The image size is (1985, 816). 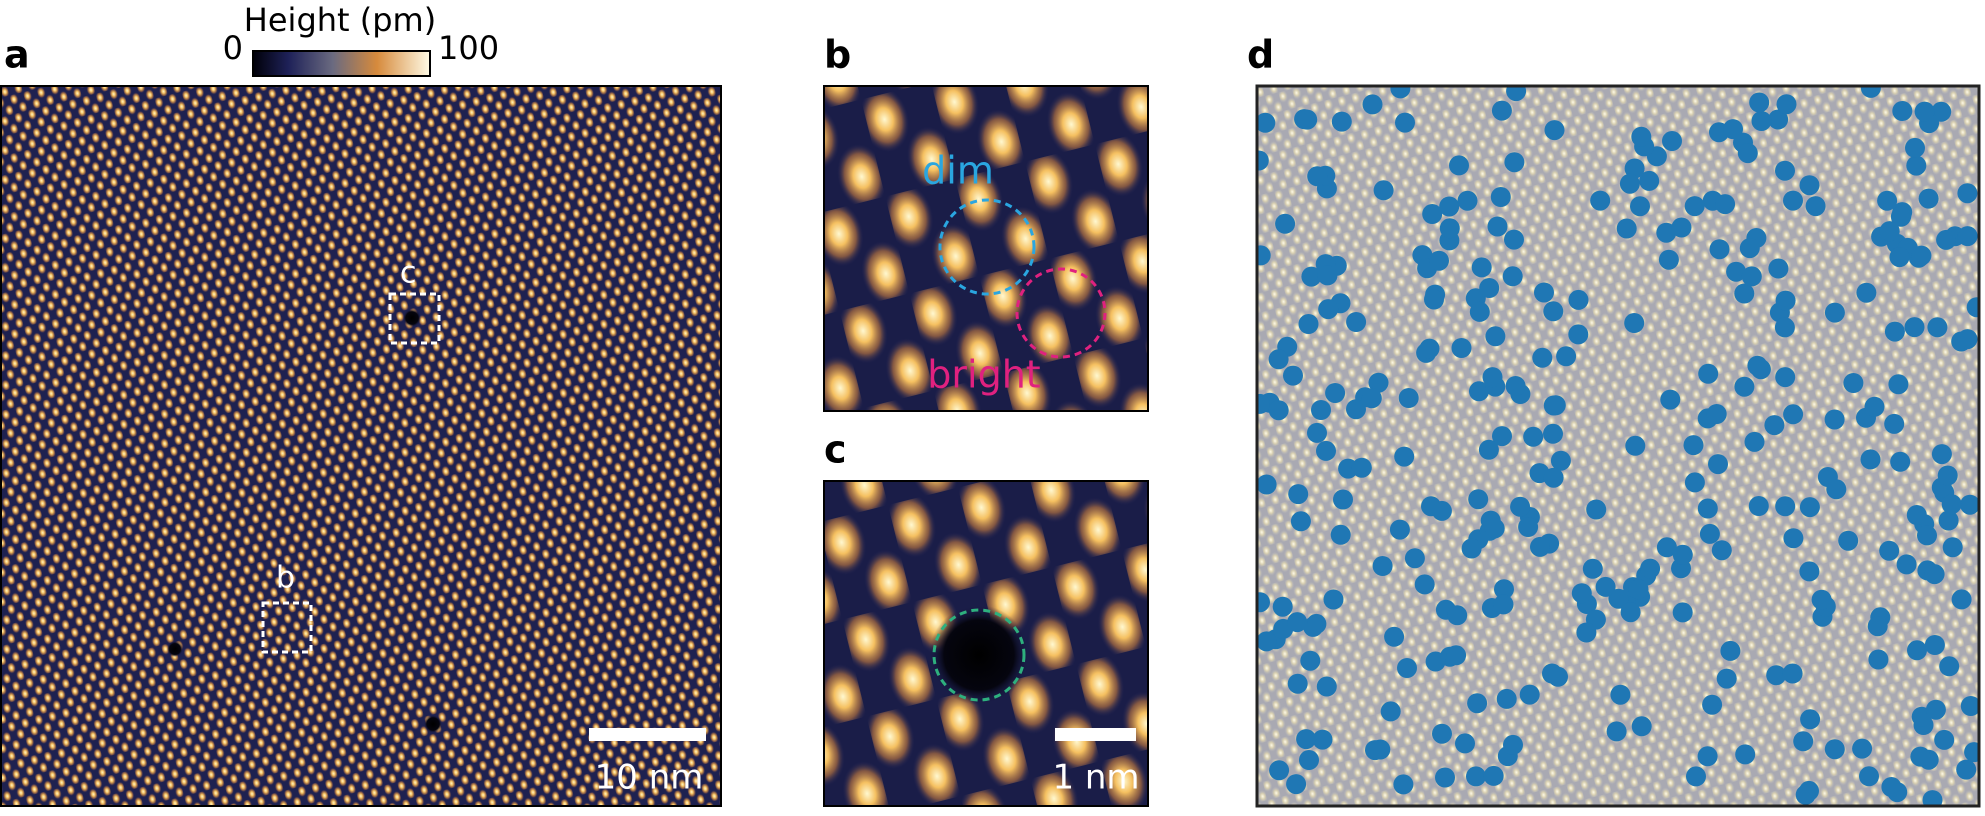 What do you see at coordinates (285, 578) in the screenshot?
I see `box-label: b` at bounding box center [285, 578].